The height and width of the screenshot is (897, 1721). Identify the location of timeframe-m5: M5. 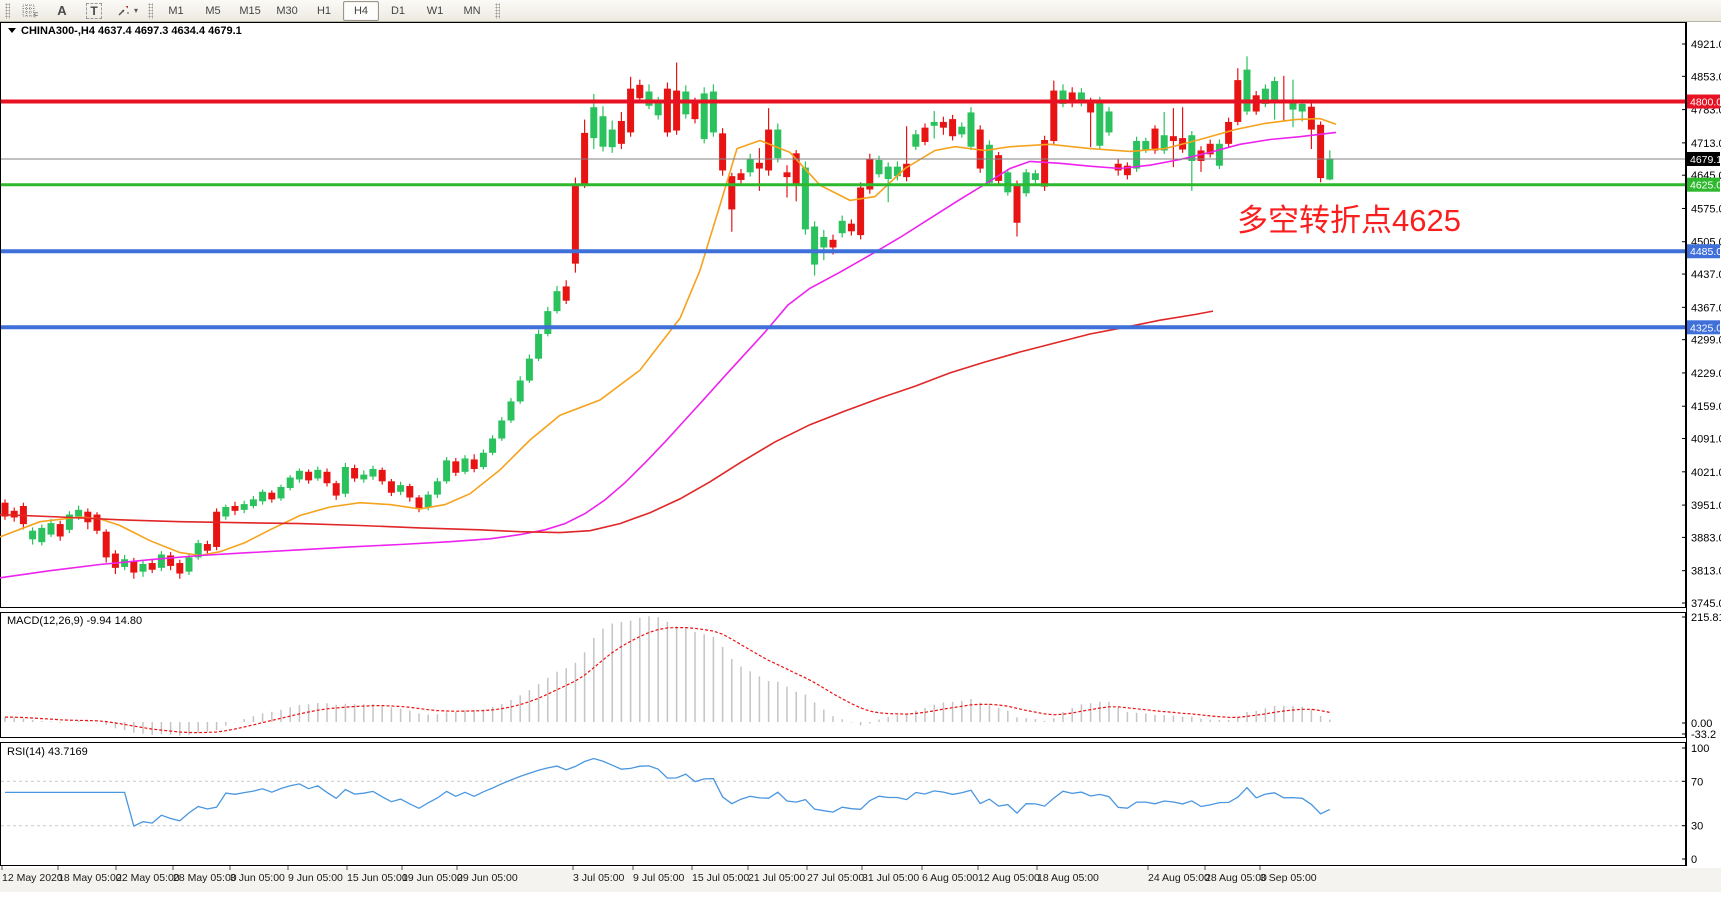
(213, 10).